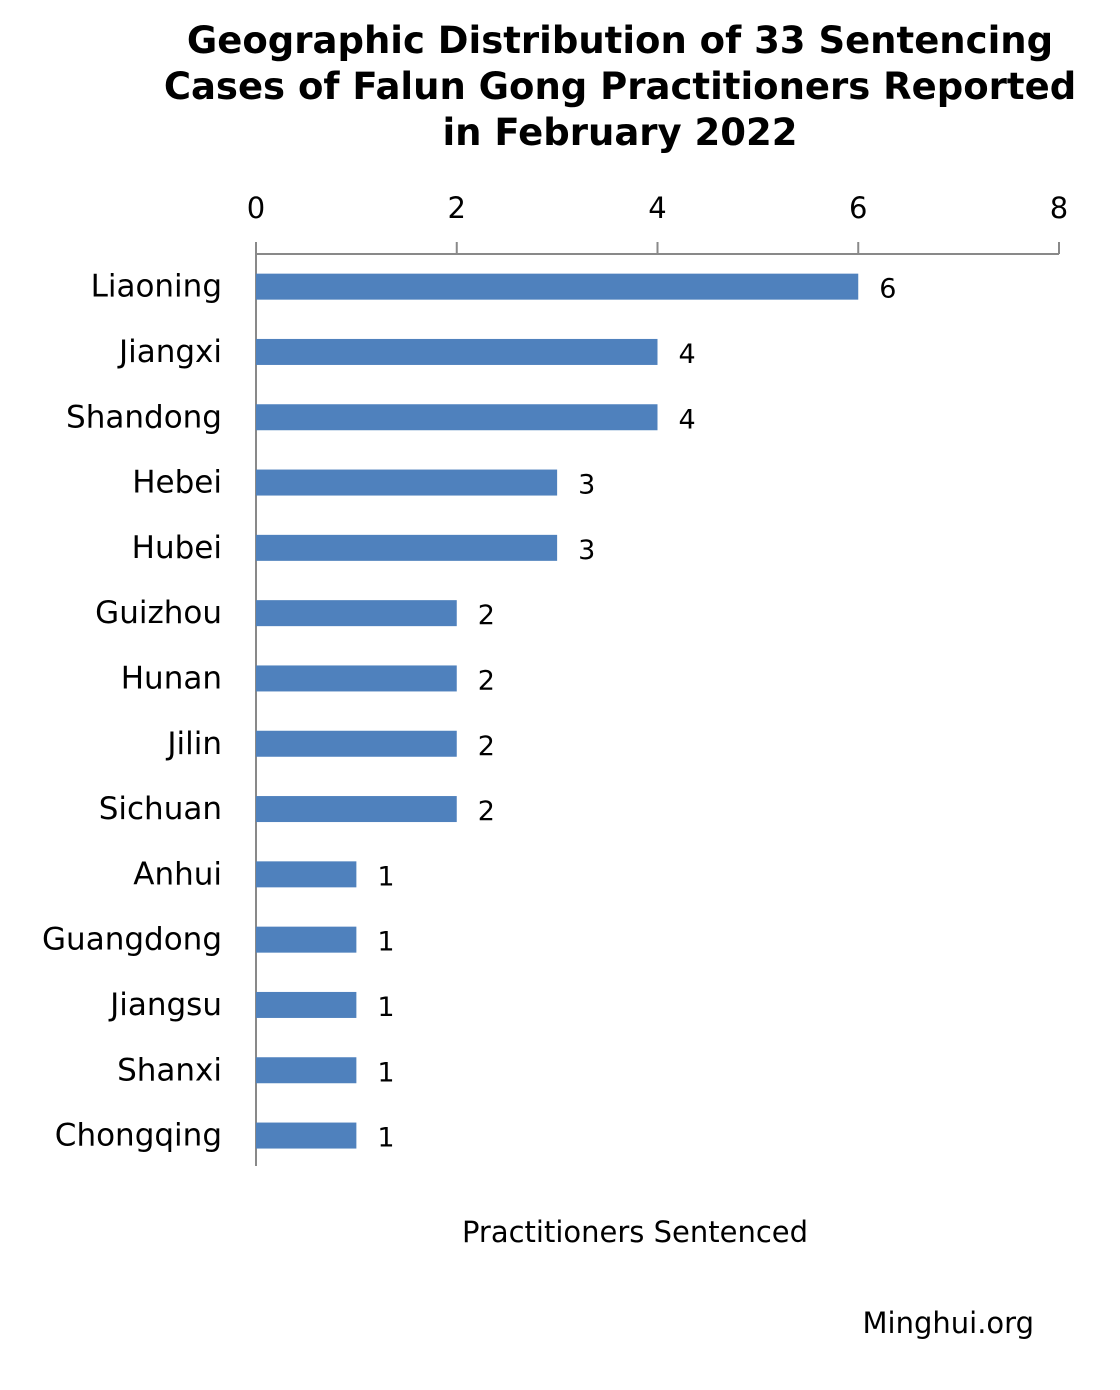 The height and width of the screenshot is (1390, 1120). What do you see at coordinates (620, 132) in the screenshot?
I see `chart-title-line-3: in February 2022` at bounding box center [620, 132].